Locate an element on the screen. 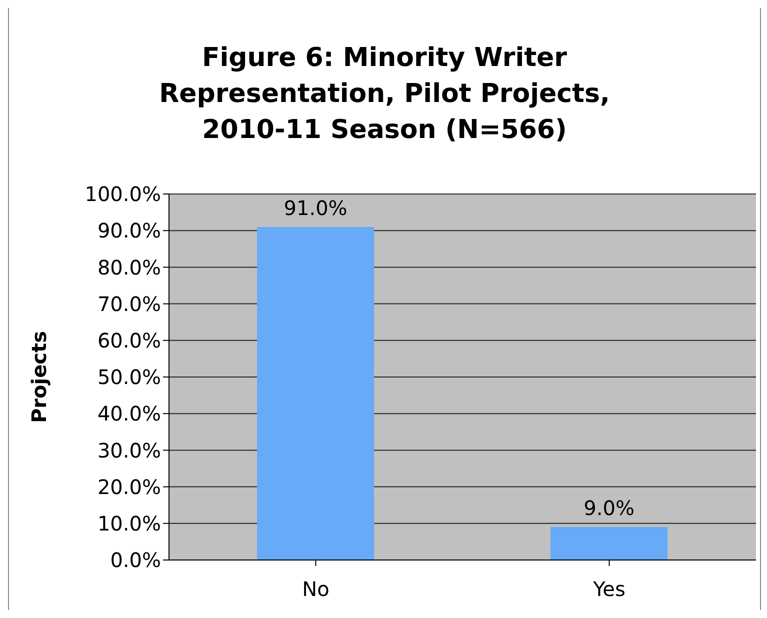 The image size is (767, 618). y-axis-title: Projects is located at coordinates (39, 377).